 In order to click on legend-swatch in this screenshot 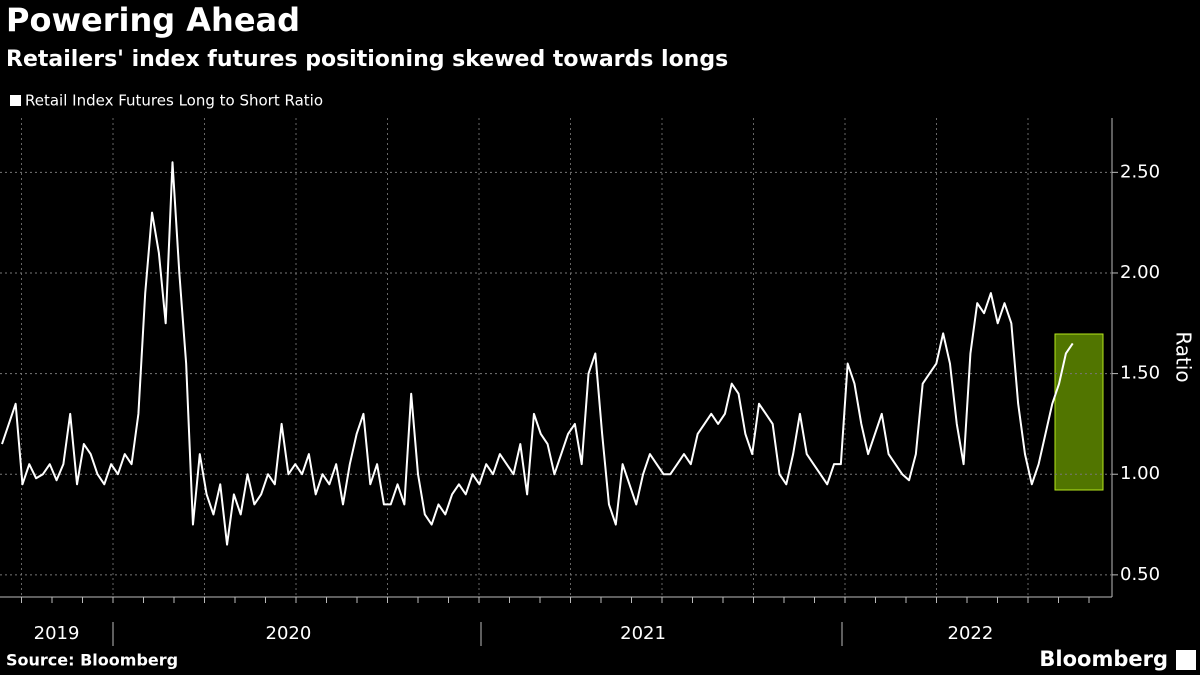, I will do `click(15, 100)`.